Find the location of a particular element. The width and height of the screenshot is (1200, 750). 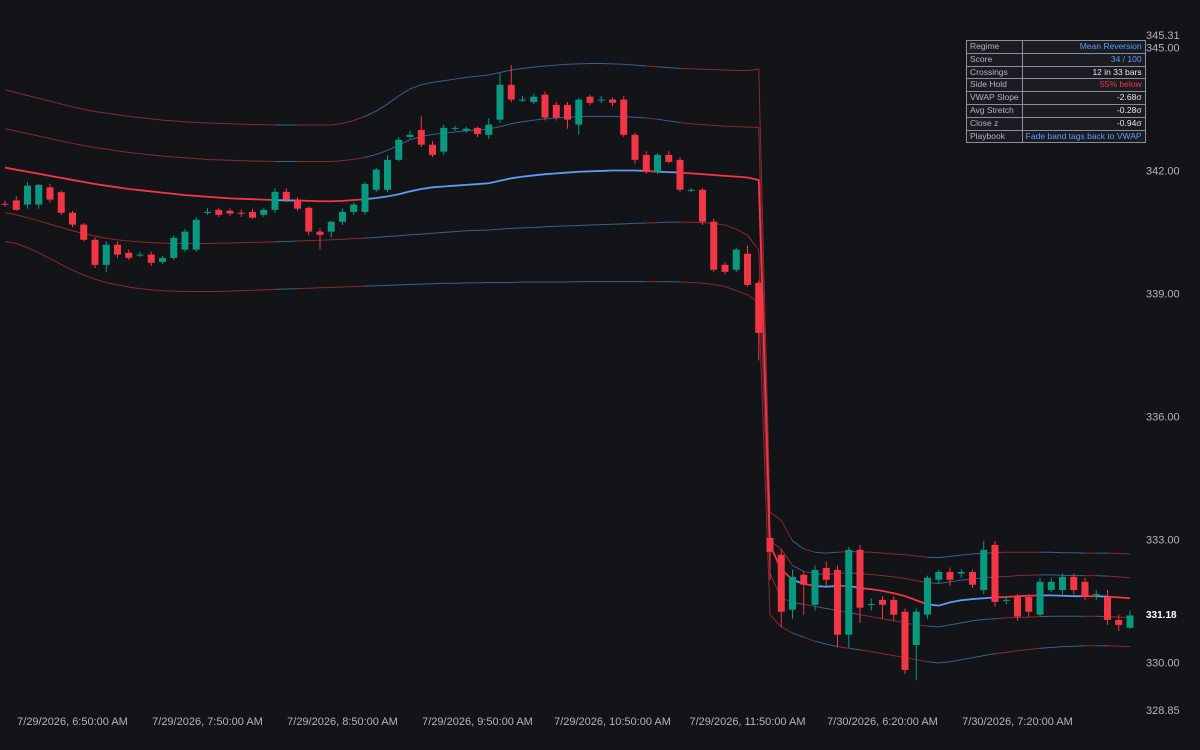

panel-row: Close z -0.94σ is located at coordinates (1056, 123).